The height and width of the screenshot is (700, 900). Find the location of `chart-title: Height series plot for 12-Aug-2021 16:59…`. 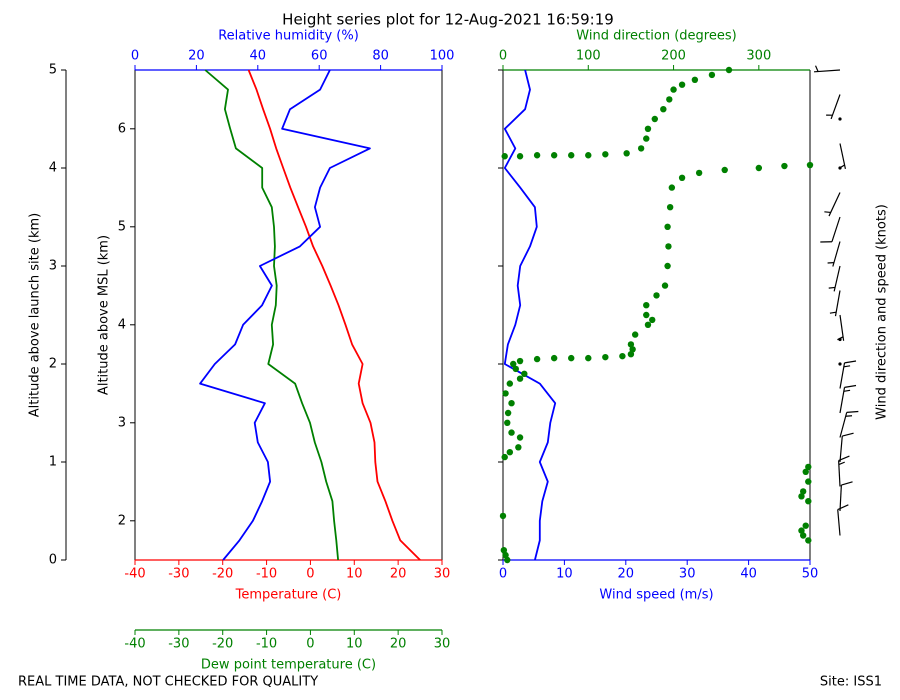

chart-title: Height series plot for 12-Aug-2021 16:59… is located at coordinates (448, 20).